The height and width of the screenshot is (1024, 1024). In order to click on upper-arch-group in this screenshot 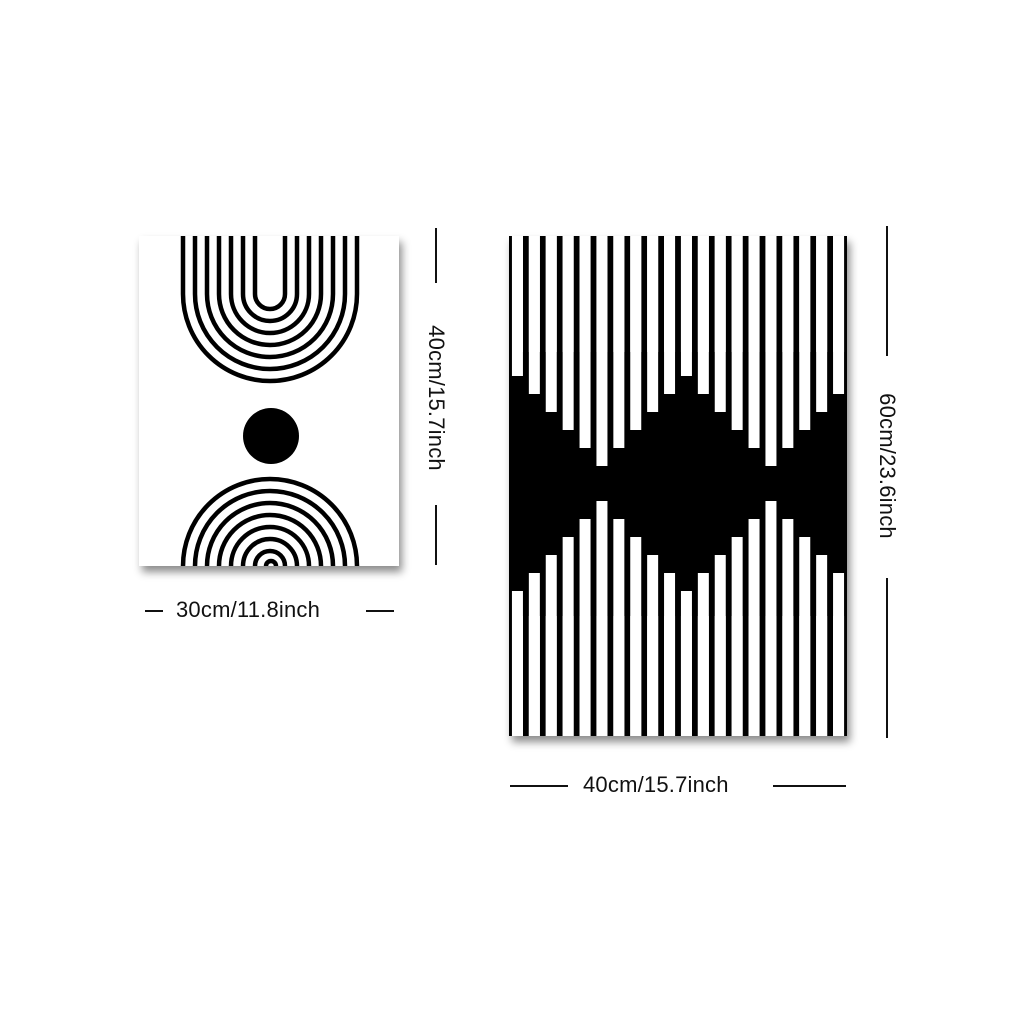, I will do `click(270, 310)`.